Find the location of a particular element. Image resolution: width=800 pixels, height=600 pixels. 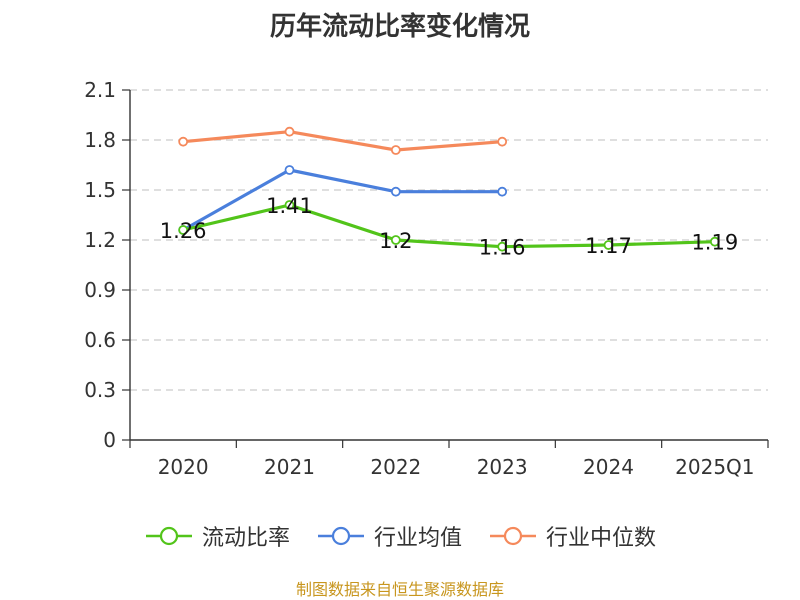

data-label: 1.17 is located at coordinates (608, 246).